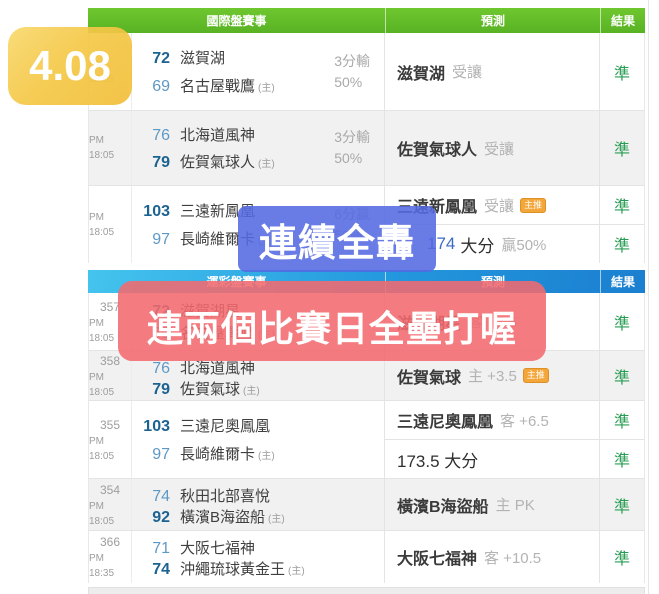  I want to click on prediction-cell: 滋賀湖 受讓, so click(492, 71).